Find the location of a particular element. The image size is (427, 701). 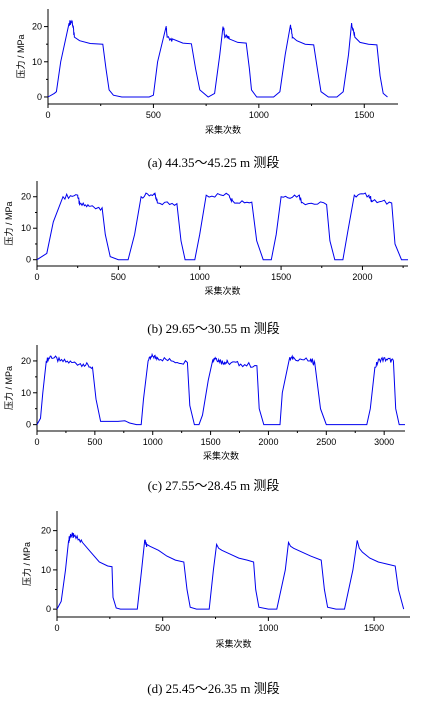

caption-c: (c) 27.55～28.45 m 测段 is located at coordinates (213, 485).